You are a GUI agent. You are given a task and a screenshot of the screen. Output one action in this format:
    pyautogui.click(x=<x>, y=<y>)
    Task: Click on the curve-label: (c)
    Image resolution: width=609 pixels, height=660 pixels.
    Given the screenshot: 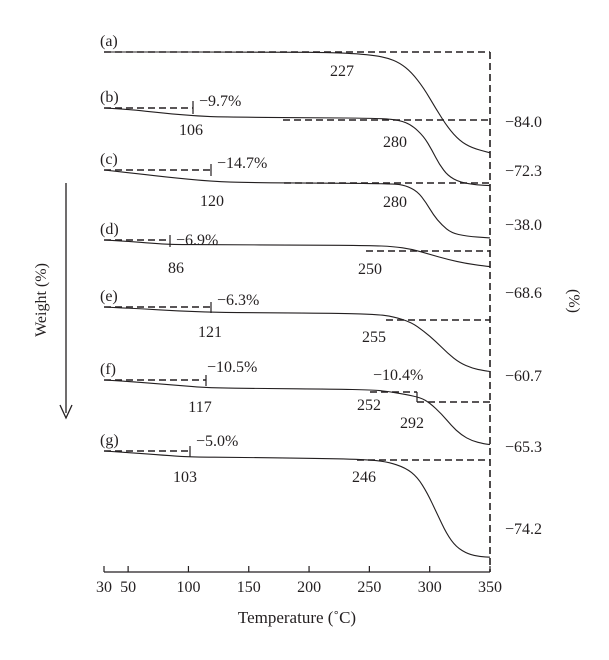 What is the action you would take?
    pyautogui.click(x=109, y=159)
    